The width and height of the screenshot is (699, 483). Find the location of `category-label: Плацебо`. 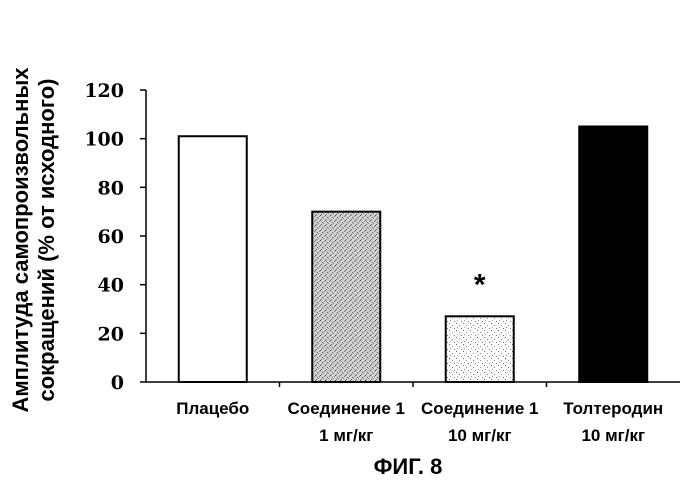

category-label: Плацебо is located at coordinates (212, 408).